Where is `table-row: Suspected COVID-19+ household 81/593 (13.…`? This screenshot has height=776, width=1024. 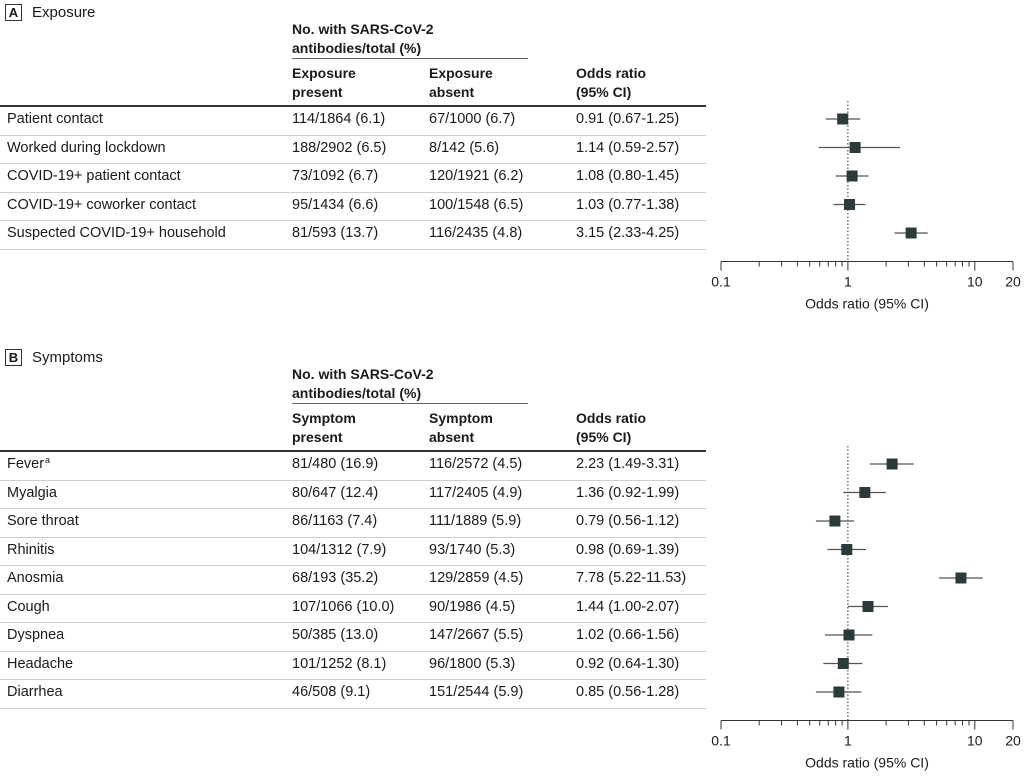
table-row: Suspected COVID-19+ household 81/593 (13.… is located at coordinates (353, 235).